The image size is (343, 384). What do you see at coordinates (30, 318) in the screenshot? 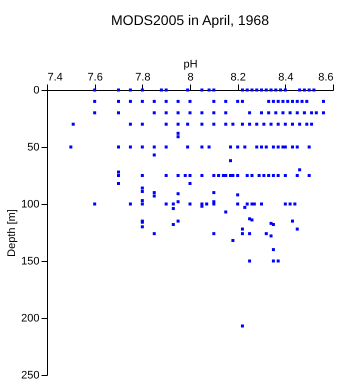
I see `y-tick-label: 200` at bounding box center [30, 318].